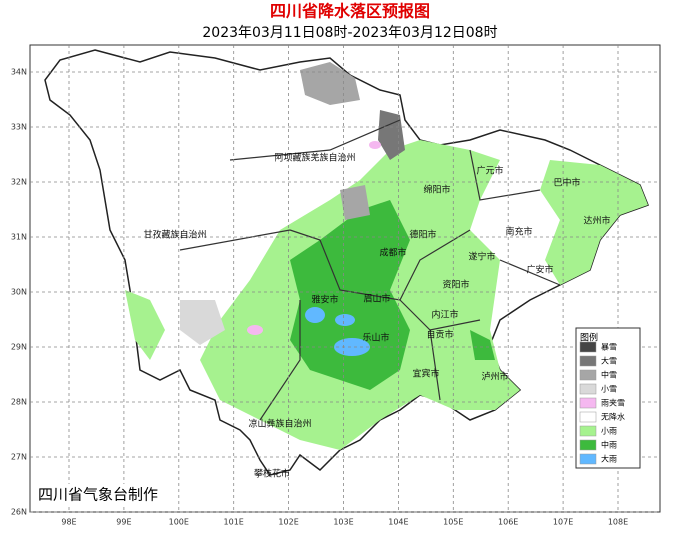 This screenshot has height=545, width=700. I want to click on footer-bg, so click(104, 495).